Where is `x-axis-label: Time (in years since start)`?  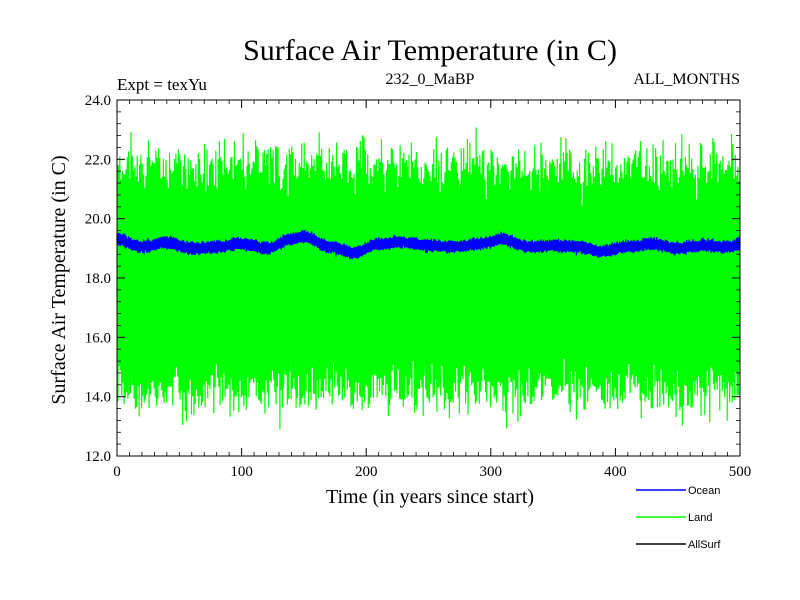 x-axis-label: Time (in years since start) is located at coordinates (430, 497).